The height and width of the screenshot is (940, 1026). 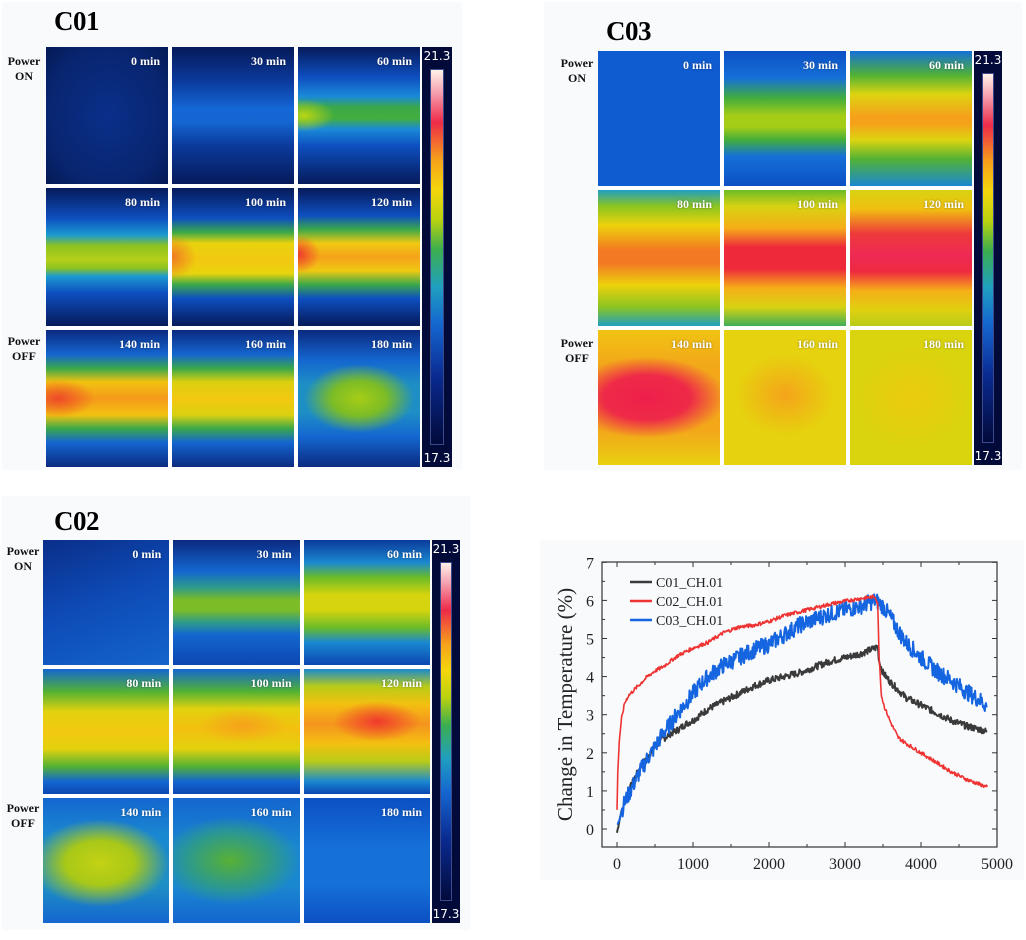 I want to click on panel-title: C03, so click(x=629, y=31).